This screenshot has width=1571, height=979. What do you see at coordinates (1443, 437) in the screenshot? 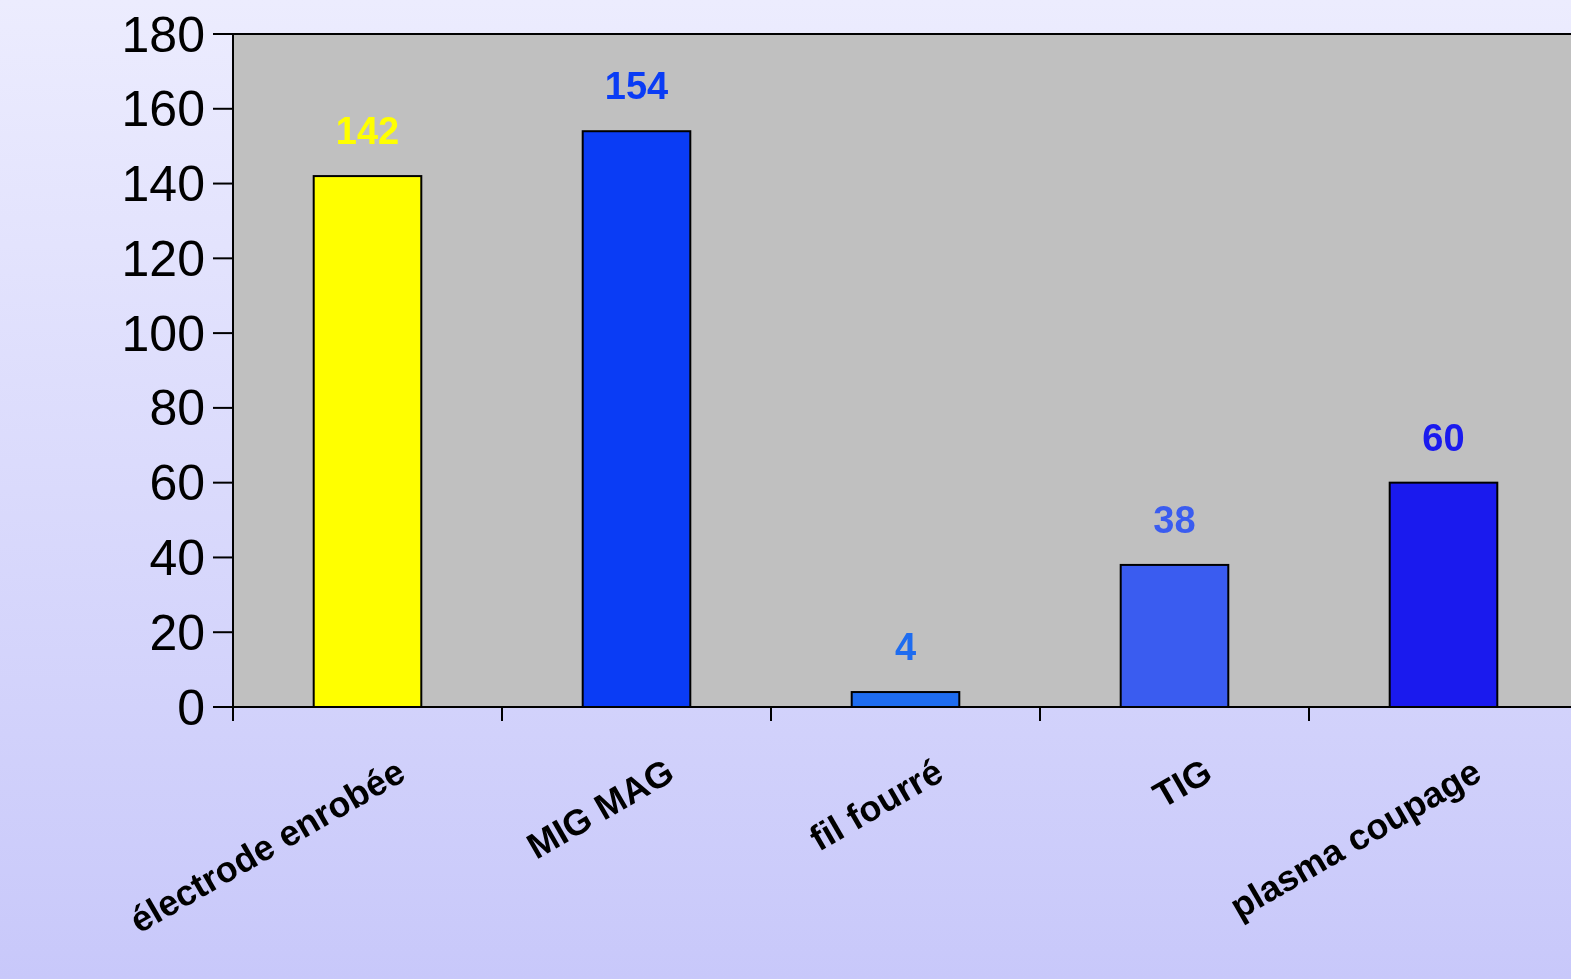
I see `data-label: 60` at bounding box center [1443, 437].